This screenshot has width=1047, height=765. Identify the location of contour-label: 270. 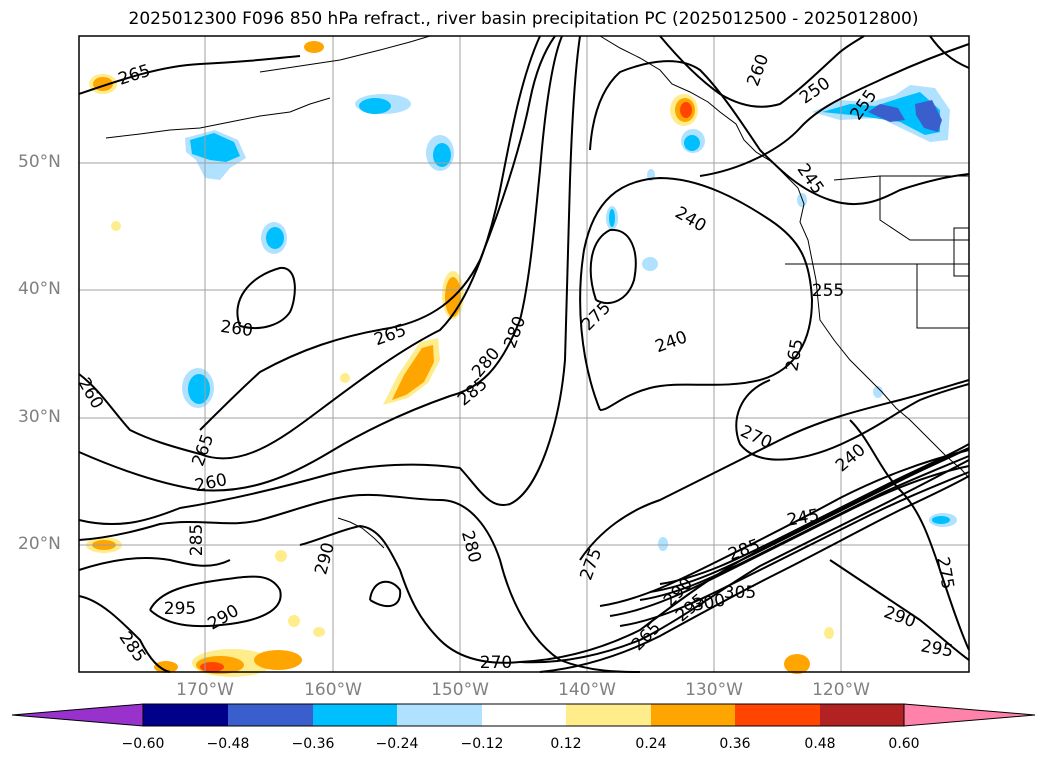
(496, 663).